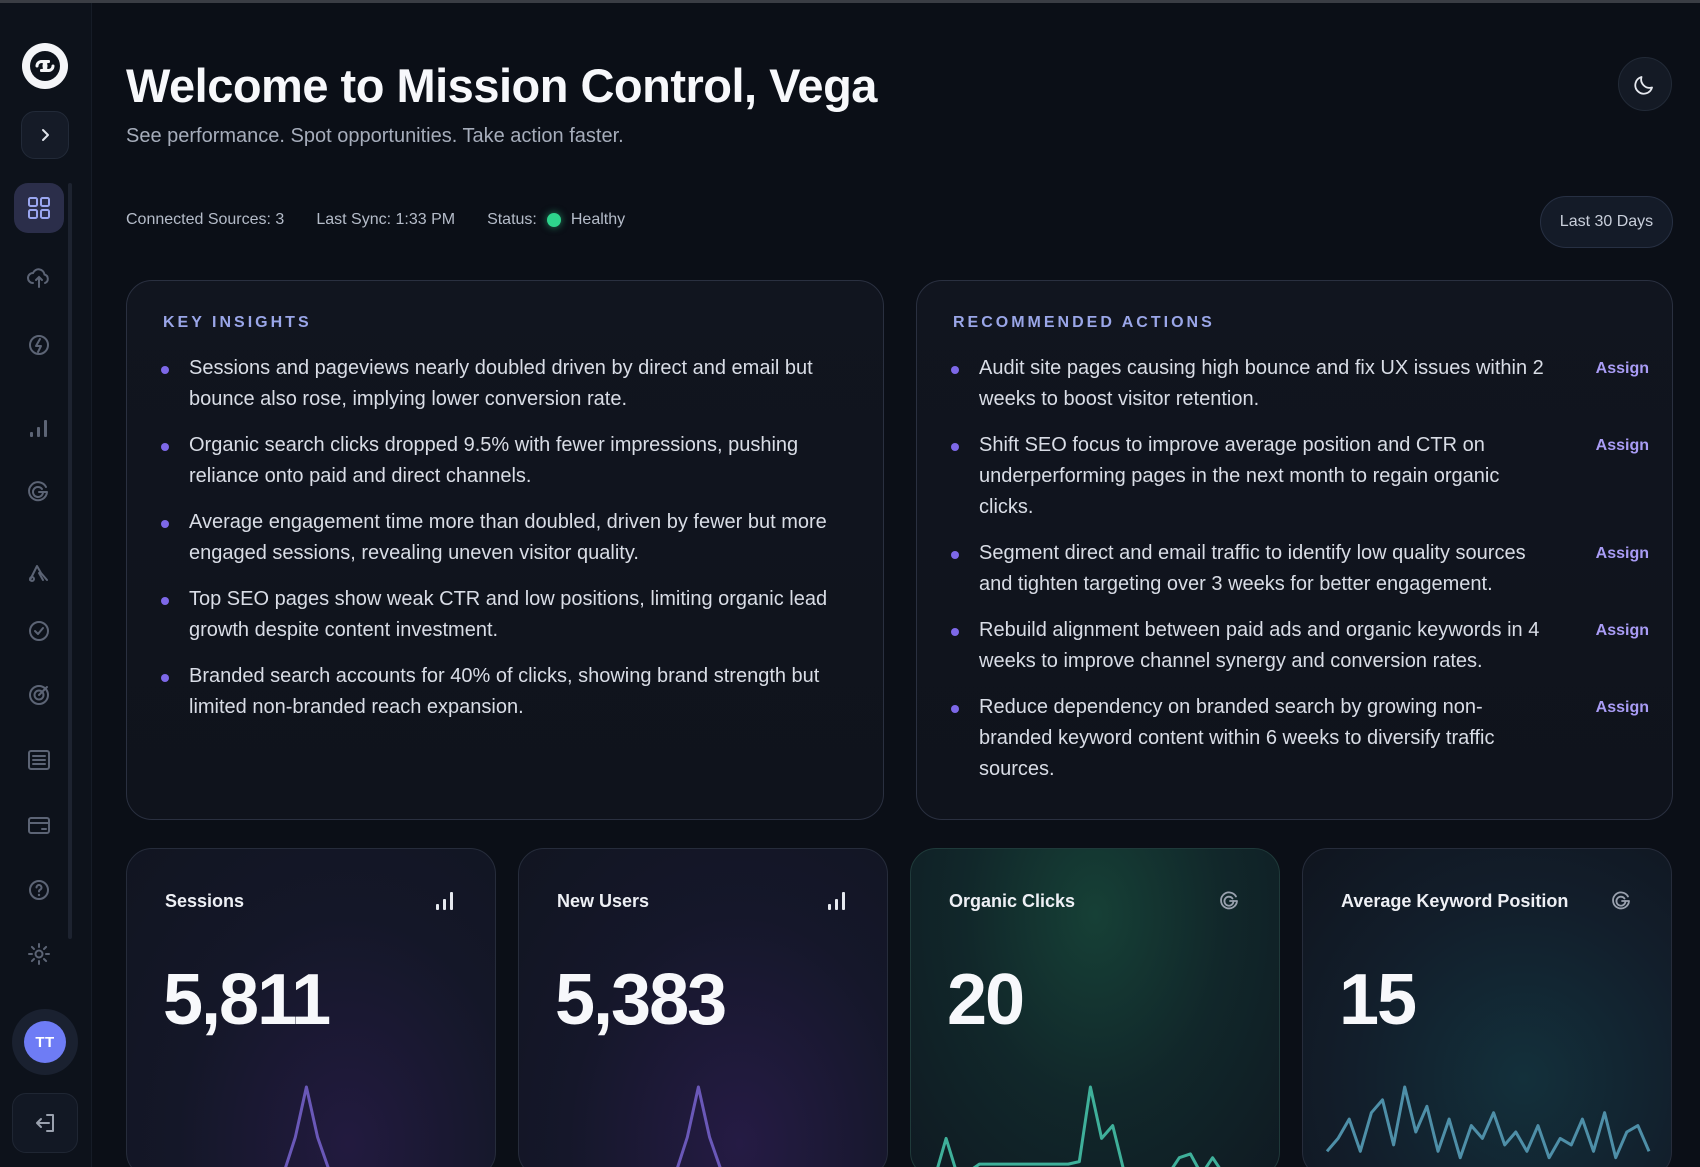  Describe the element at coordinates (1378, 1000) in the screenshot. I see `metric-value: 15` at that location.